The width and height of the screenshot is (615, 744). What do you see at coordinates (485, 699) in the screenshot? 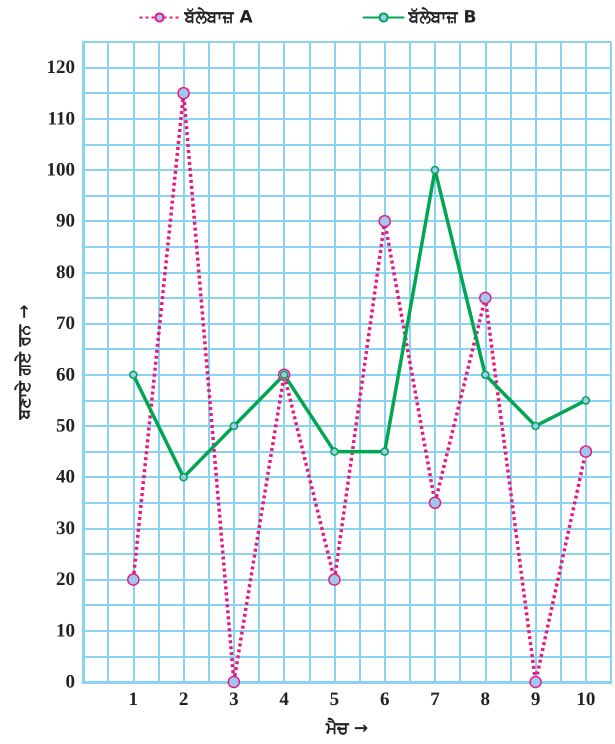
I see `x-tick-label: 8` at bounding box center [485, 699].